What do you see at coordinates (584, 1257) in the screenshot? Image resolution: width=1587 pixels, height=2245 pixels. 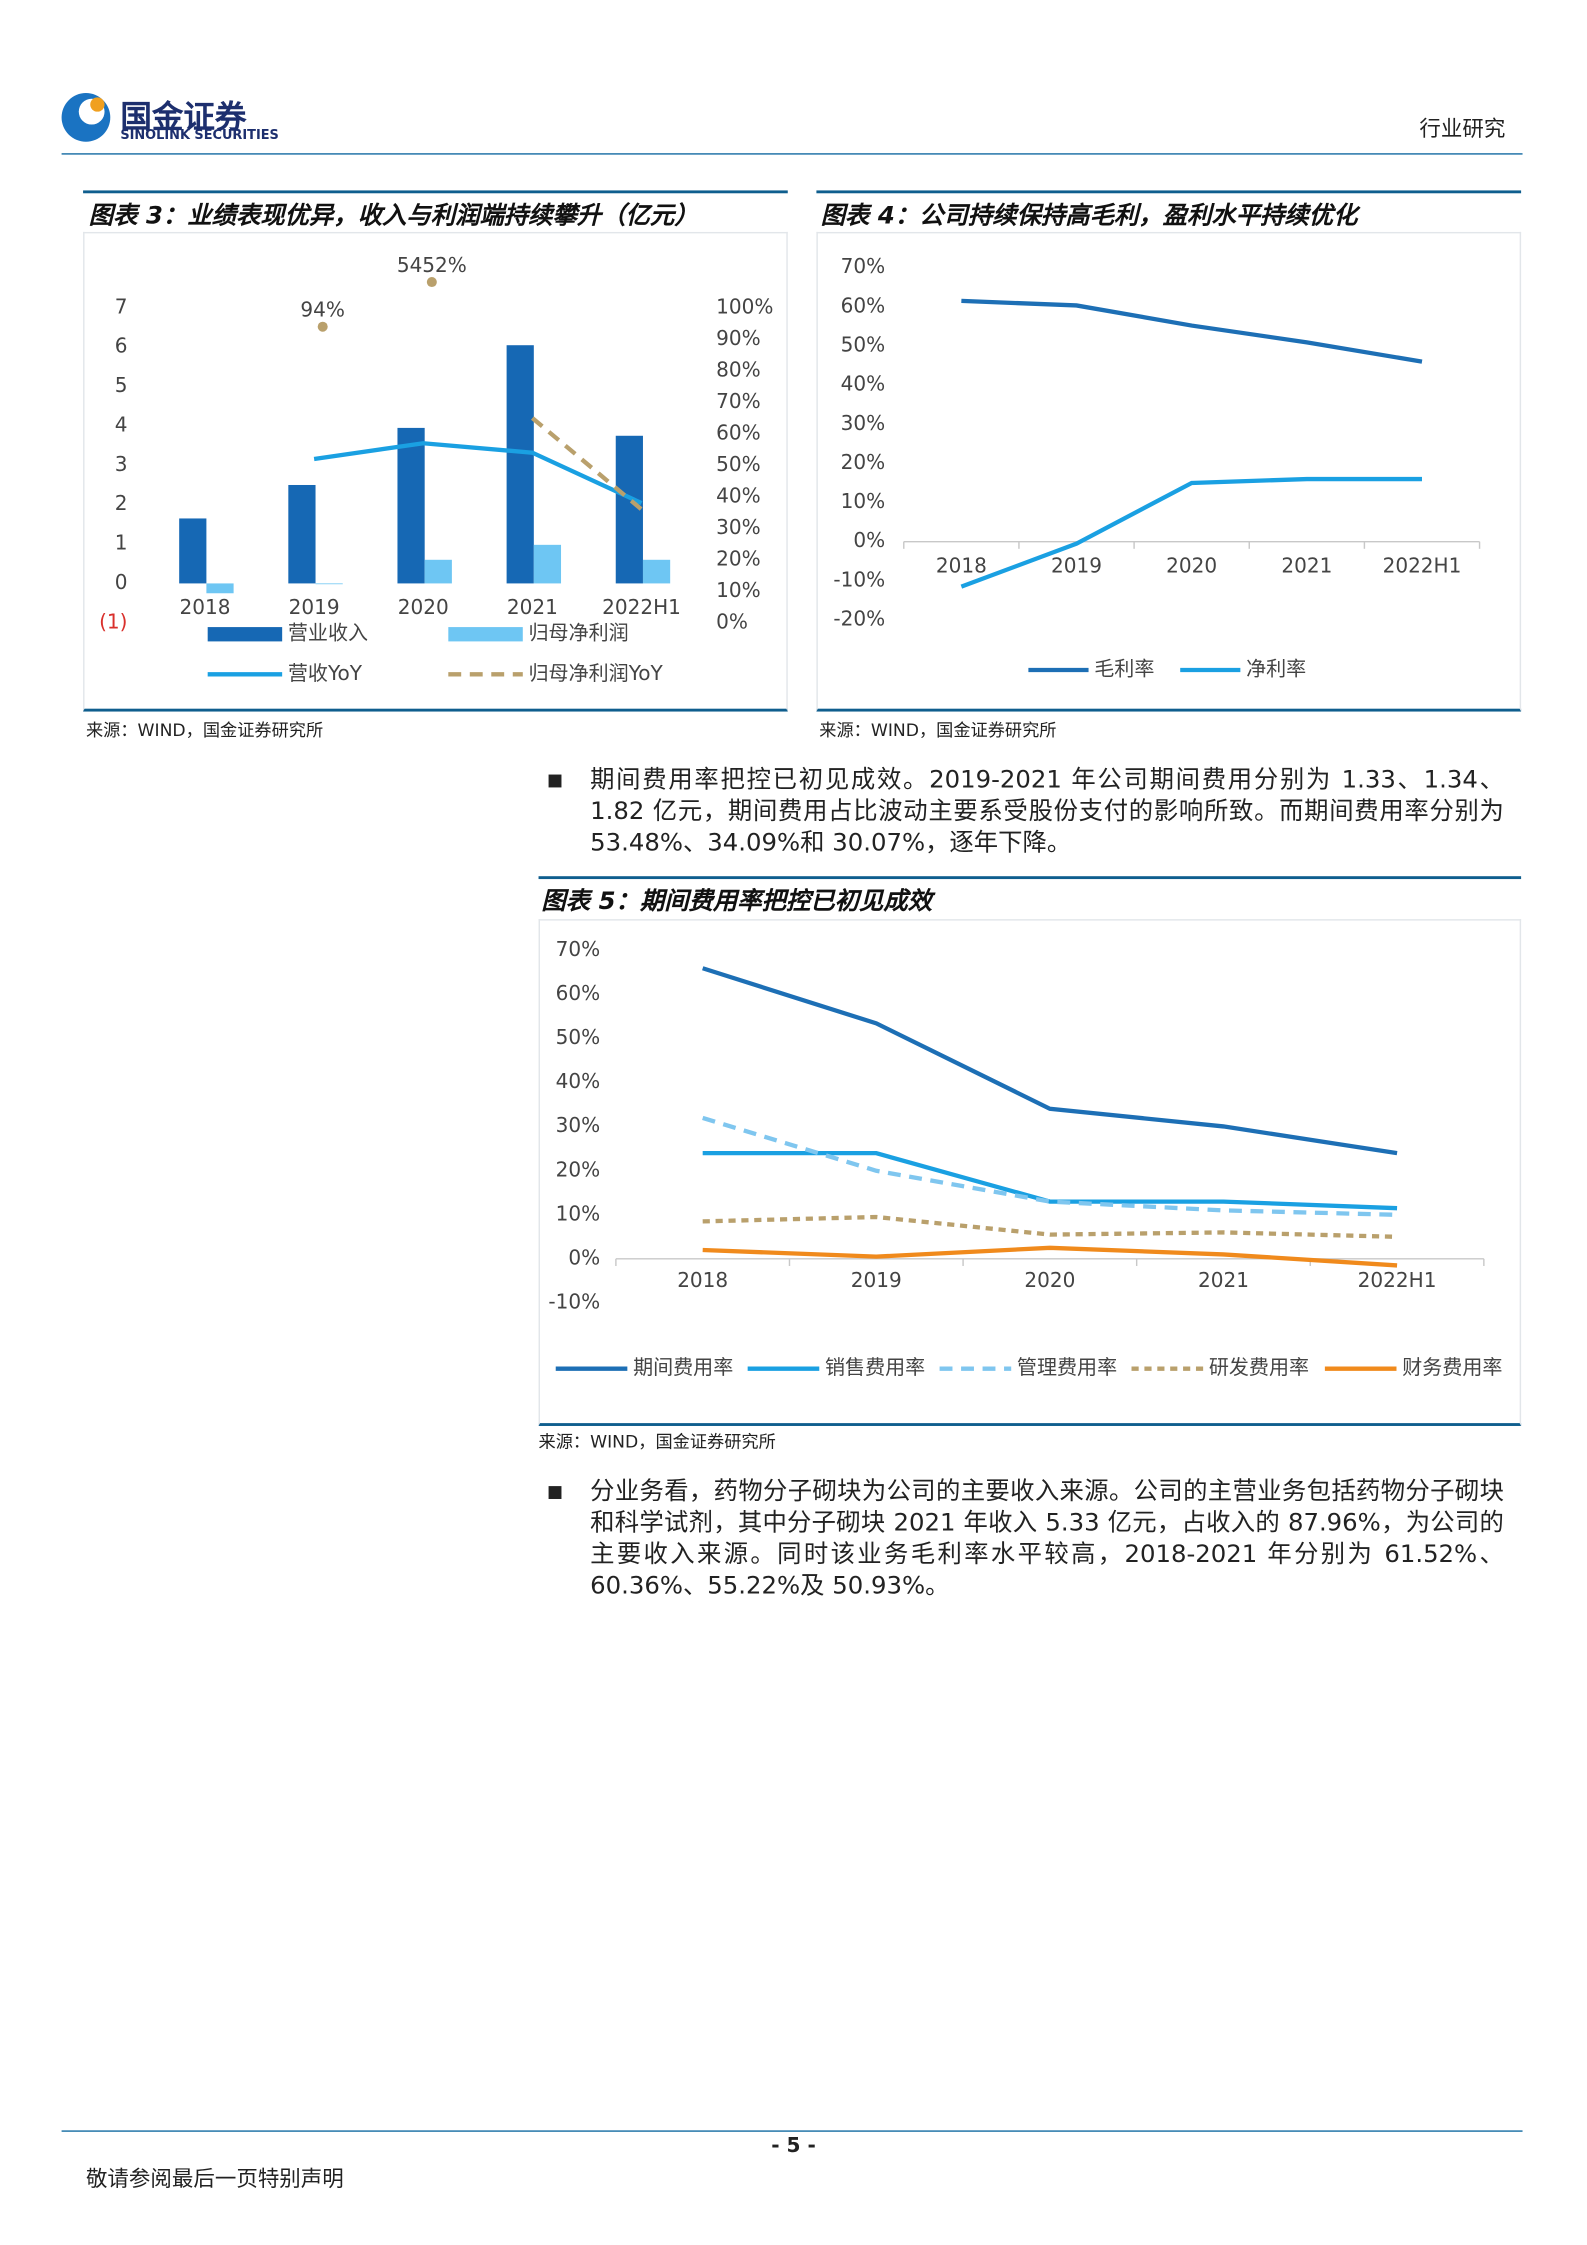 I see `y-tick-label: 0%` at bounding box center [584, 1257].